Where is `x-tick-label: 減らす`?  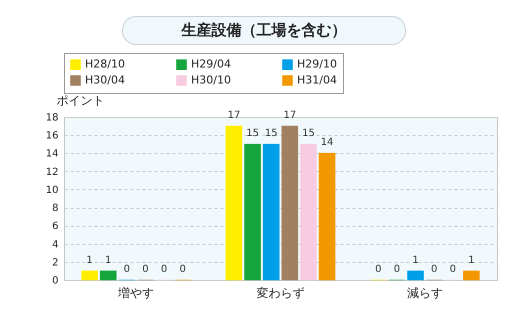 x-tick-label: 減らす is located at coordinates (424, 293).